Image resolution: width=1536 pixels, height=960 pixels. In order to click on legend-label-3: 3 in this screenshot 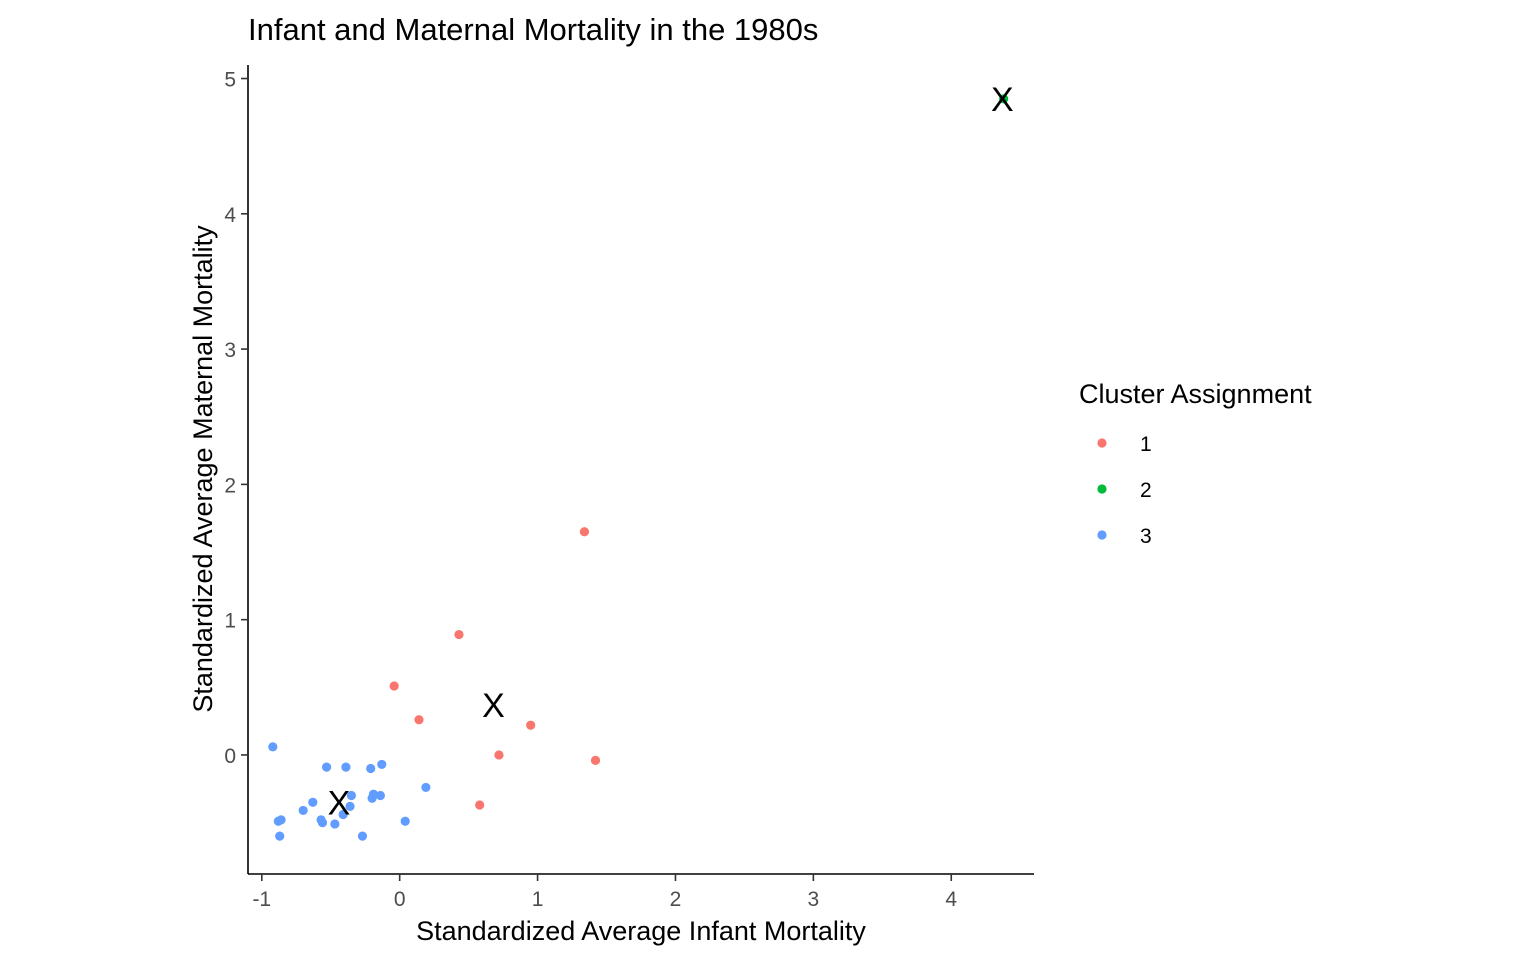, I will do `click(1146, 536)`.